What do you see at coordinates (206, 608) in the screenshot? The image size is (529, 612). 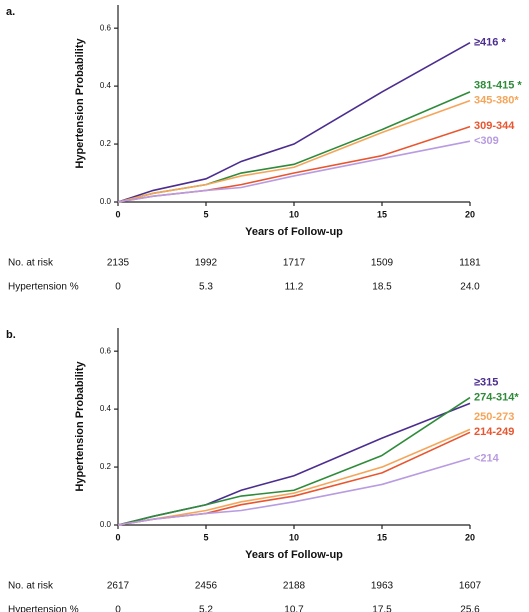 I see `table-cell: 5.2` at bounding box center [206, 608].